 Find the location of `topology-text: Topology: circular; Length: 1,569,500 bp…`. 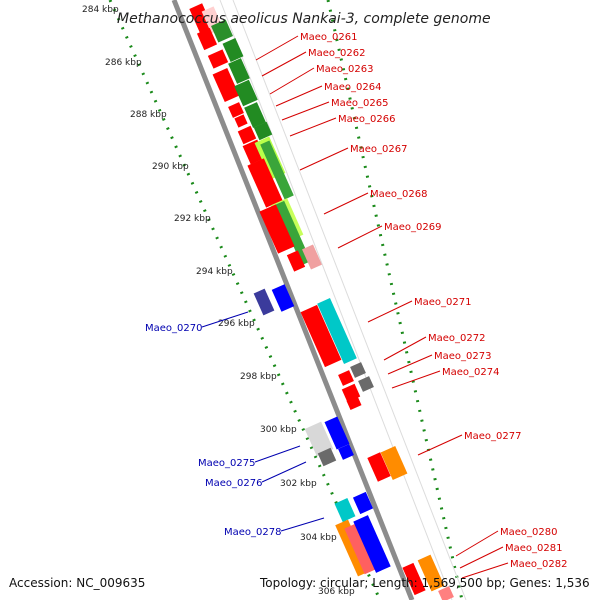

topology-text: Topology: circular; Length: 1,569,500 bp… is located at coordinates (424, 583).